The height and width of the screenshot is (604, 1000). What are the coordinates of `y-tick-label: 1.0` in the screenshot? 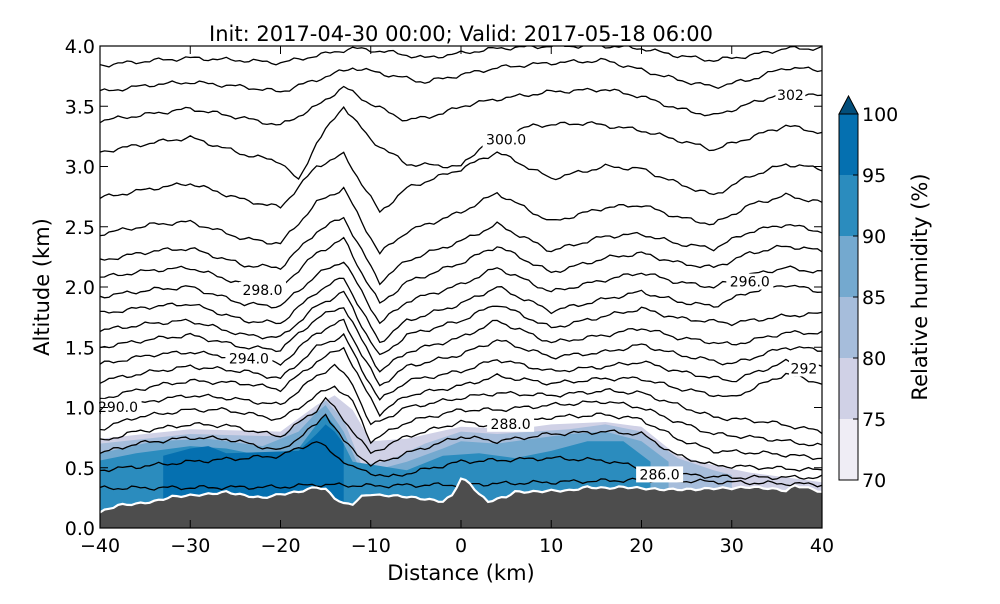 It's located at (80, 409).